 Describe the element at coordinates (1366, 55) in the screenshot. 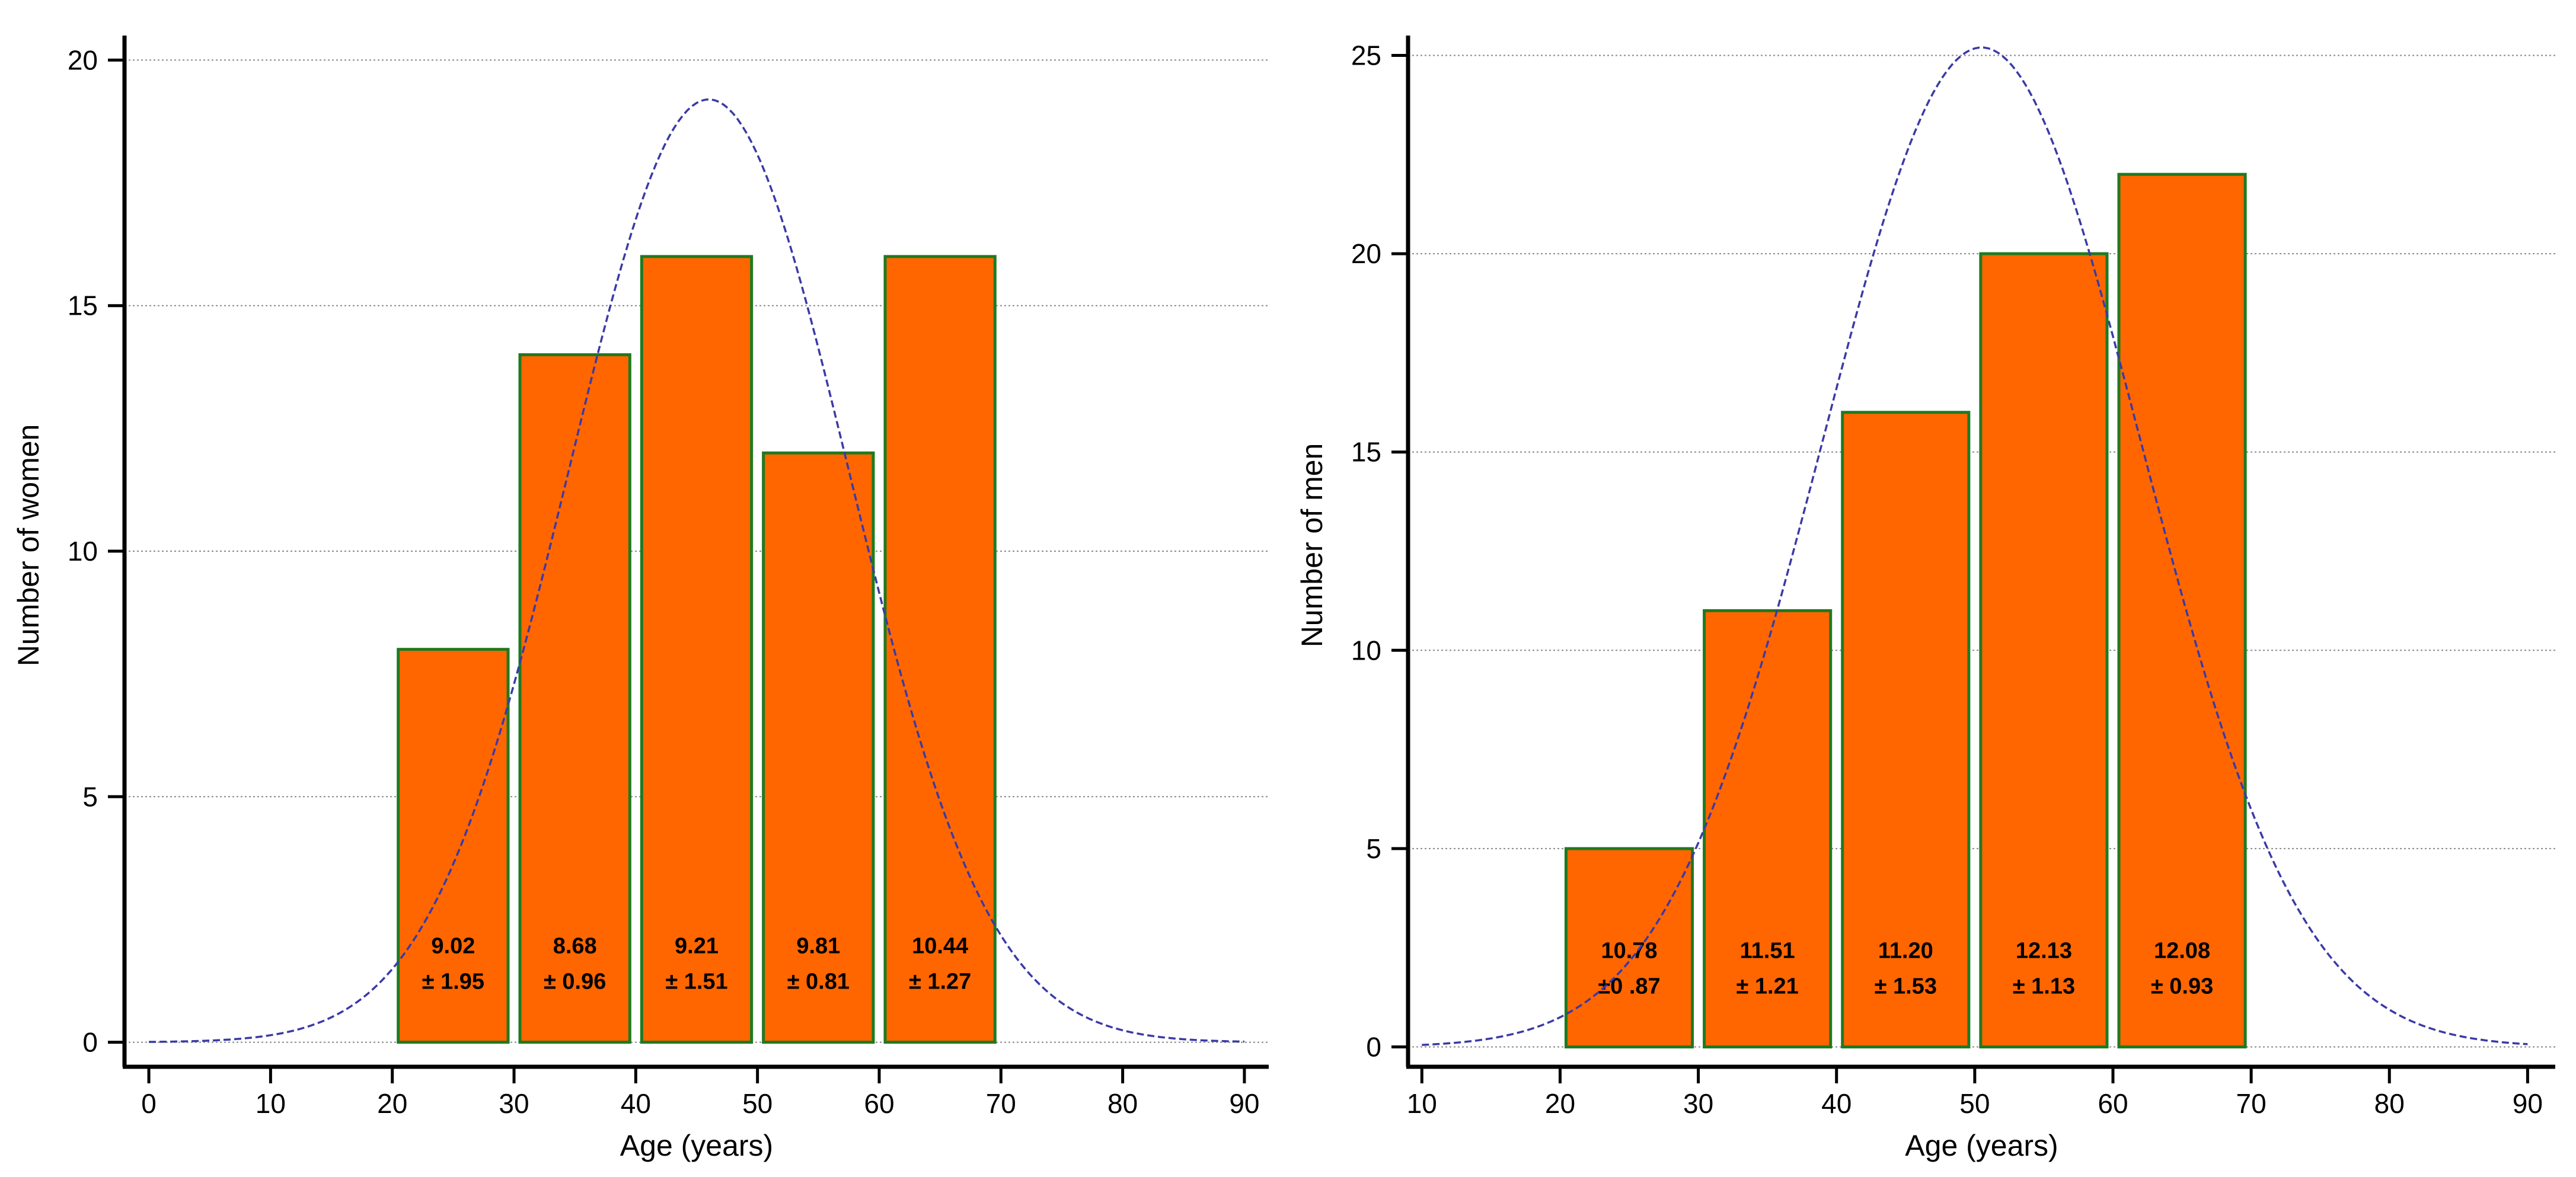

I see `y-tick-label: 25` at that location.